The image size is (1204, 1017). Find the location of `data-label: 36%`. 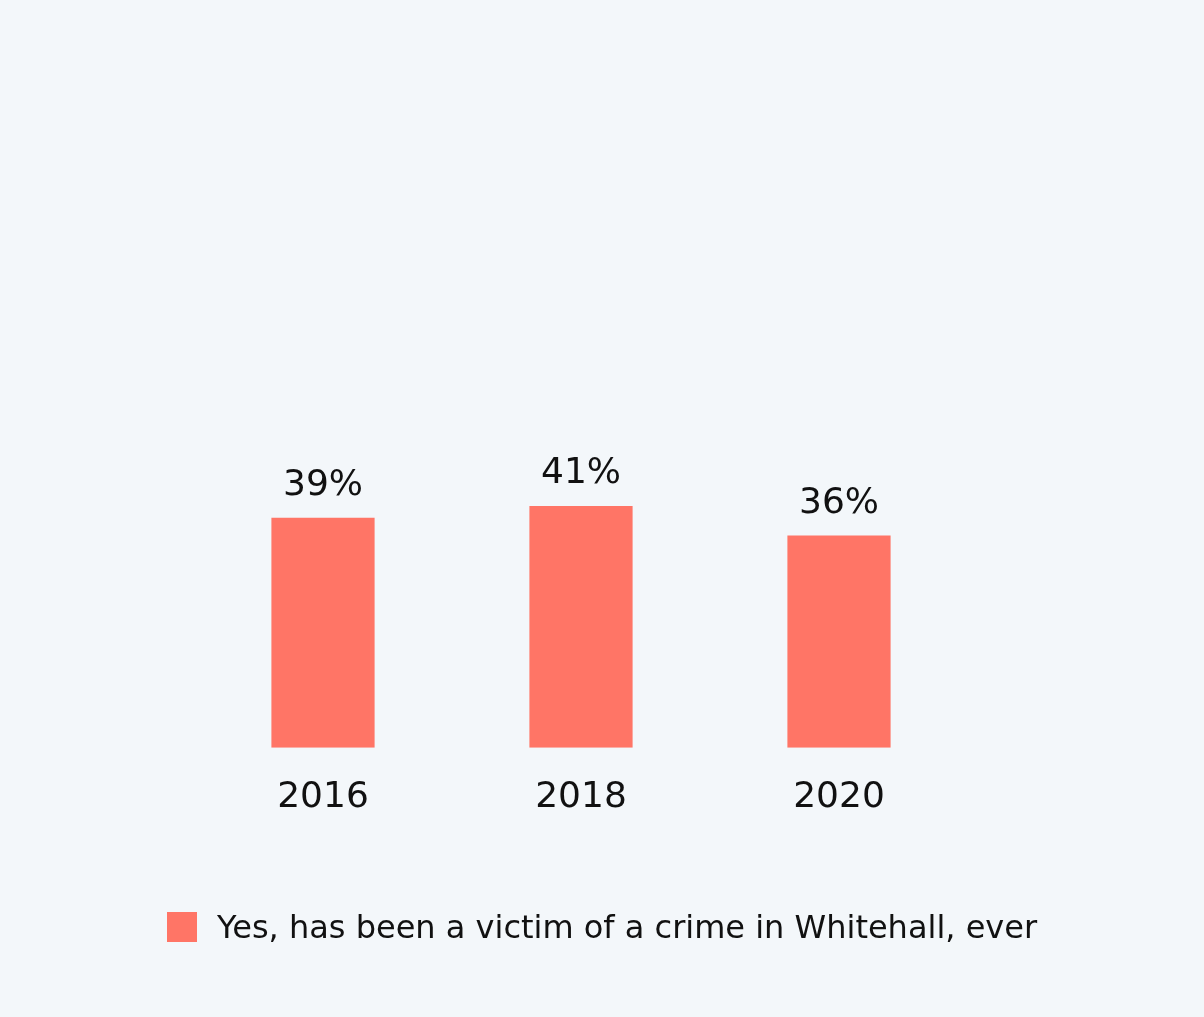

data-label: 36% is located at coordinates (839, 500).